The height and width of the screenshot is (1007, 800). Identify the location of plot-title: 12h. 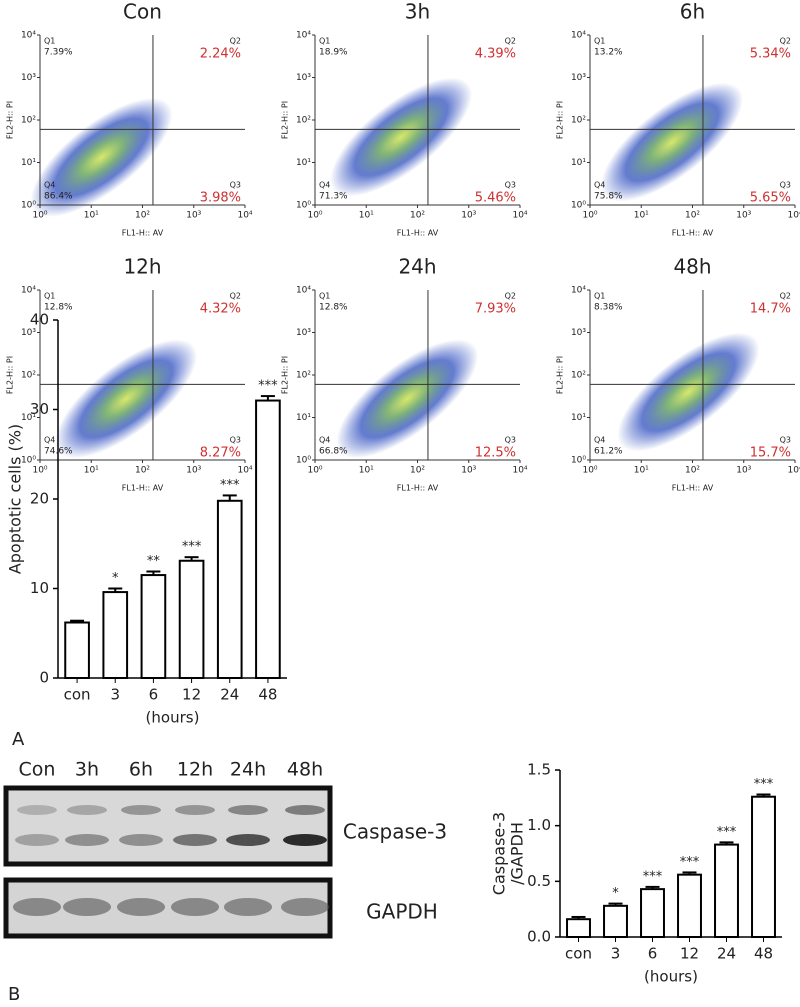
(142, 267).